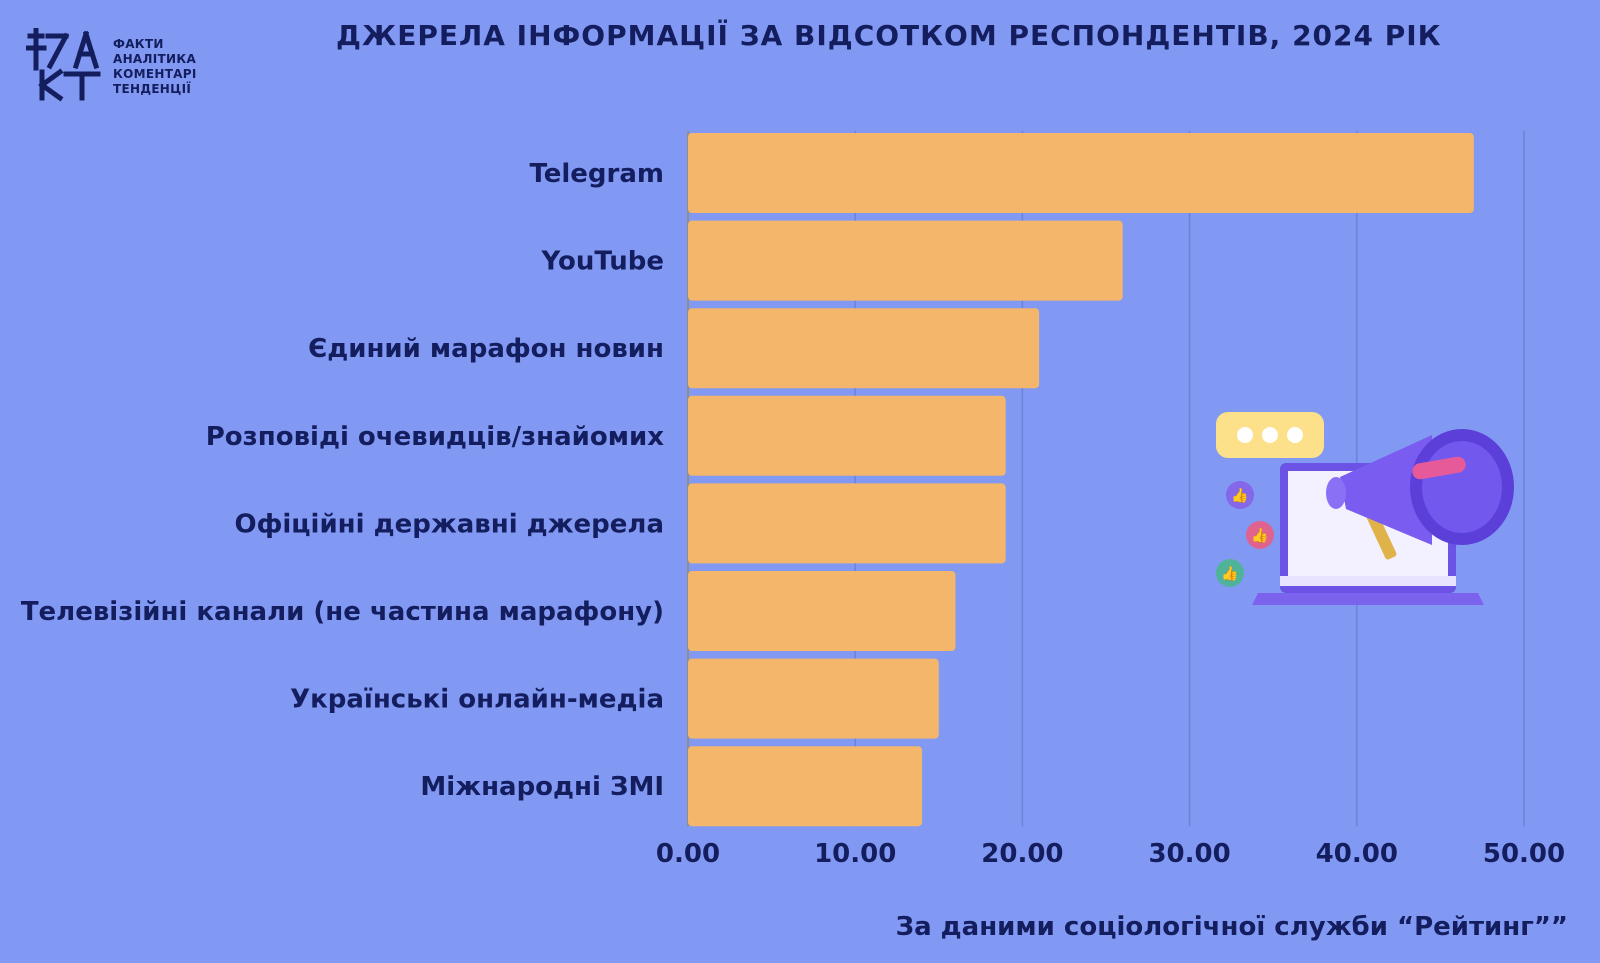 The height and width of the screenshot is (963, 1600). What do you see at coordinates (449, 524) in the screenshot?
I see `category-label: Офіційні державні джерела` at bounding box center [449, 524].